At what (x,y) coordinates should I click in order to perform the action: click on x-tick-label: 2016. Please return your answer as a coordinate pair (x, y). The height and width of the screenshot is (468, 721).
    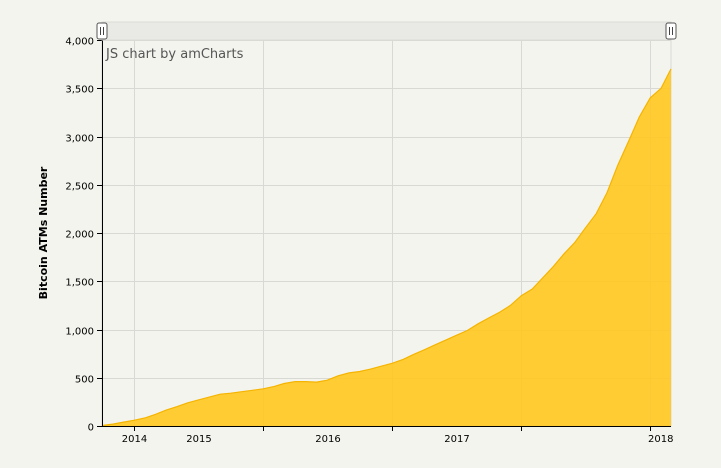
    Looking at the image, I should click on (327, 439).